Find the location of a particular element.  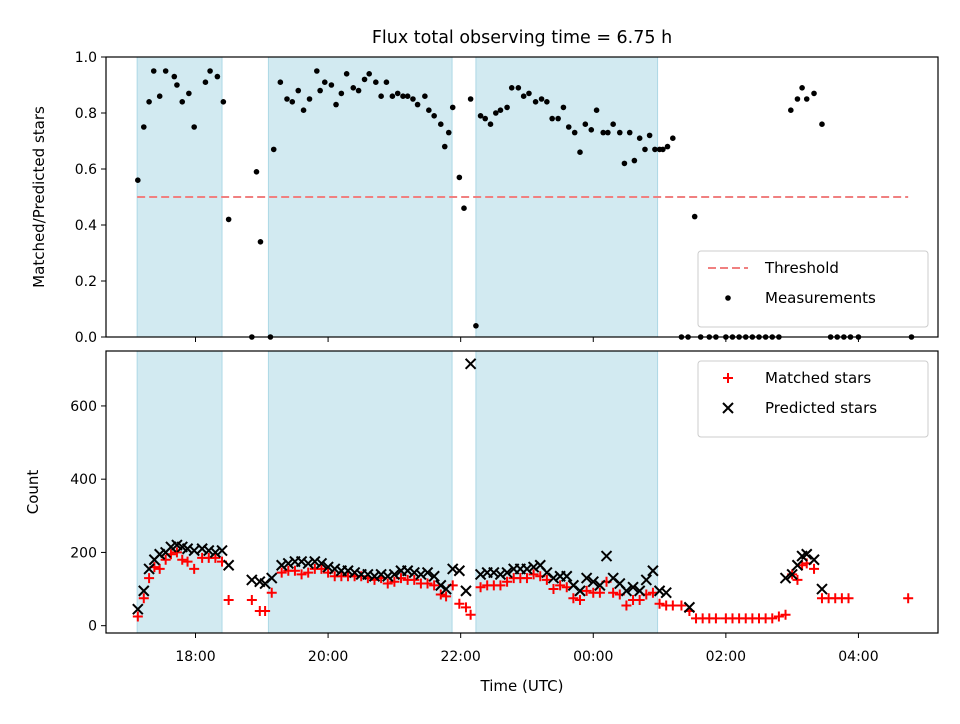

chart-title: Flux total observing time = 6.75 h is located at coordinates (522, 38).